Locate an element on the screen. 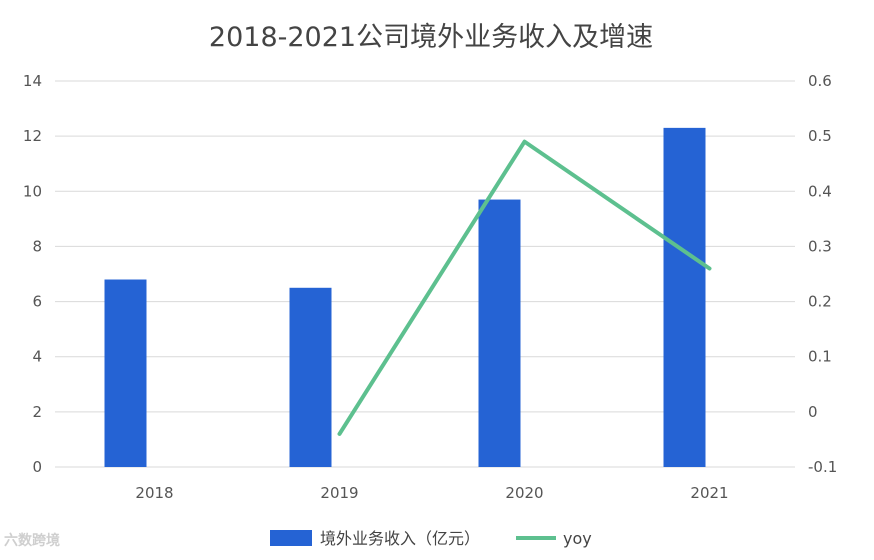 The height and width of the screenshot is (560, 874). right-tick-label: 0.3 is located at coordinates (820, 246).